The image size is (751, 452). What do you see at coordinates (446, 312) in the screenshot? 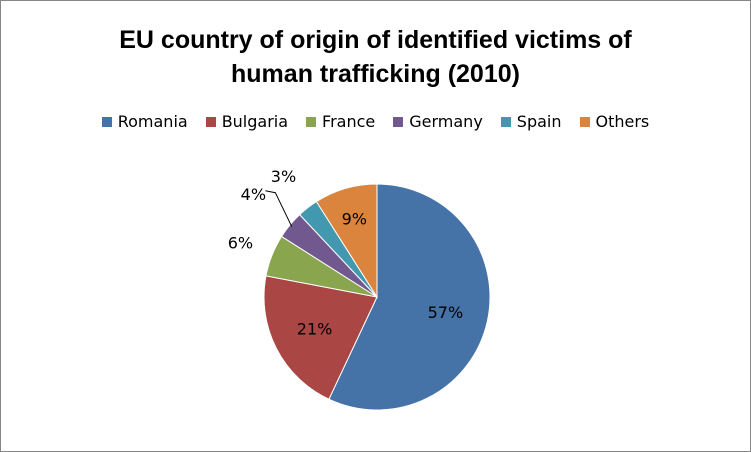
I see `data-label-romania: 57%` at bounding box center [446, 312].